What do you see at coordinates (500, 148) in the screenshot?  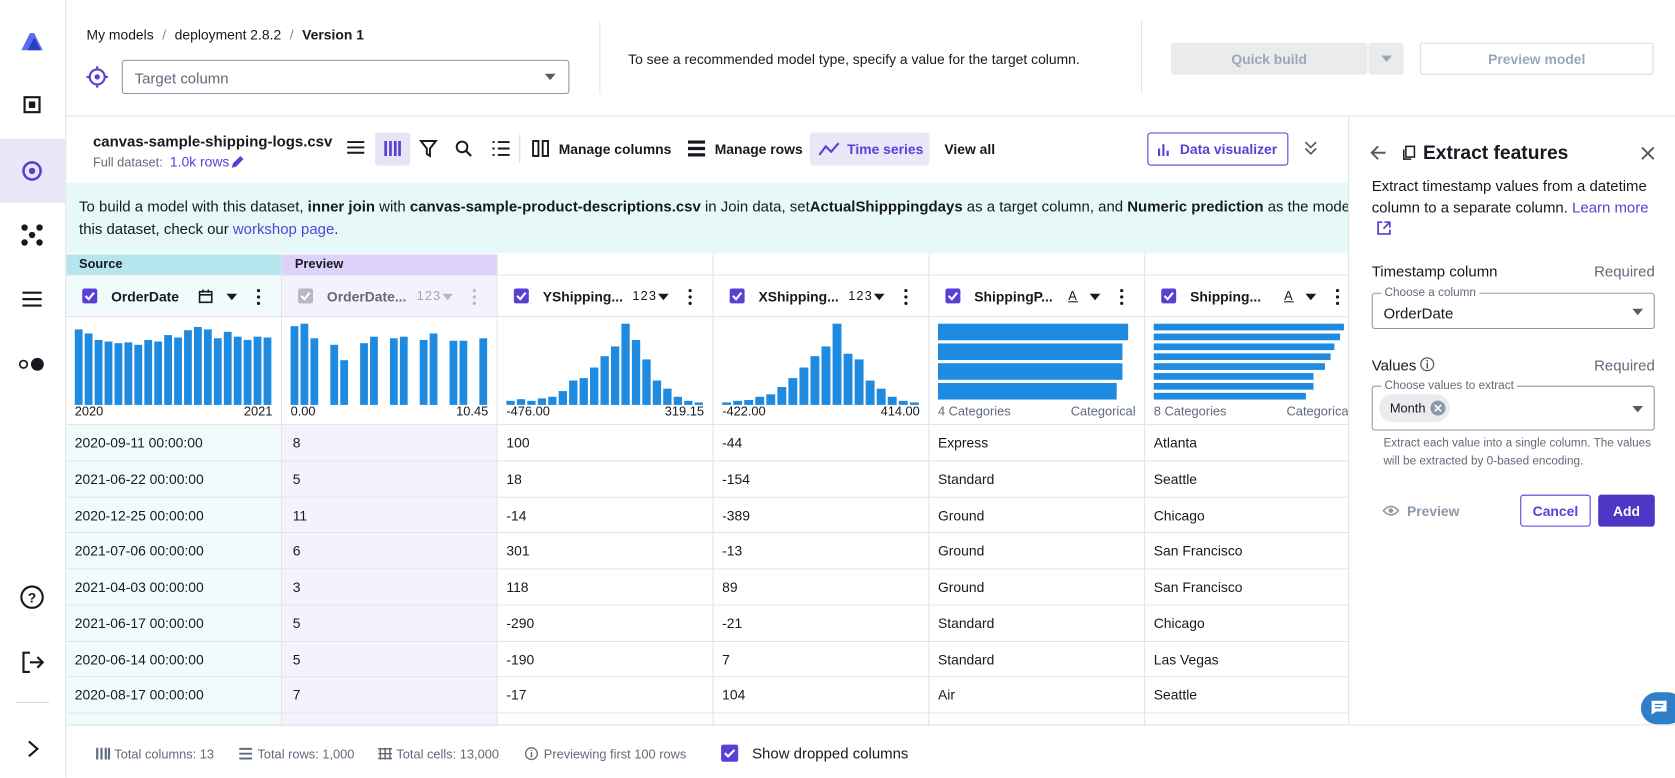 I see `steps-icon` at bounding box center [500, 148].